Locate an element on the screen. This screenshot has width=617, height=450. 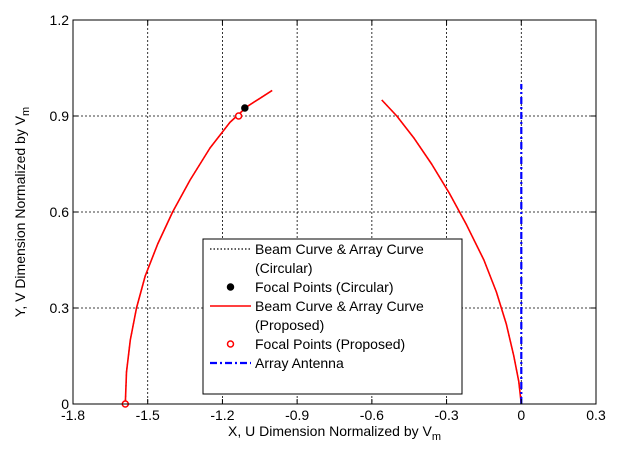
x-tick-label: -0.9 is located at coordinates (297, 415).